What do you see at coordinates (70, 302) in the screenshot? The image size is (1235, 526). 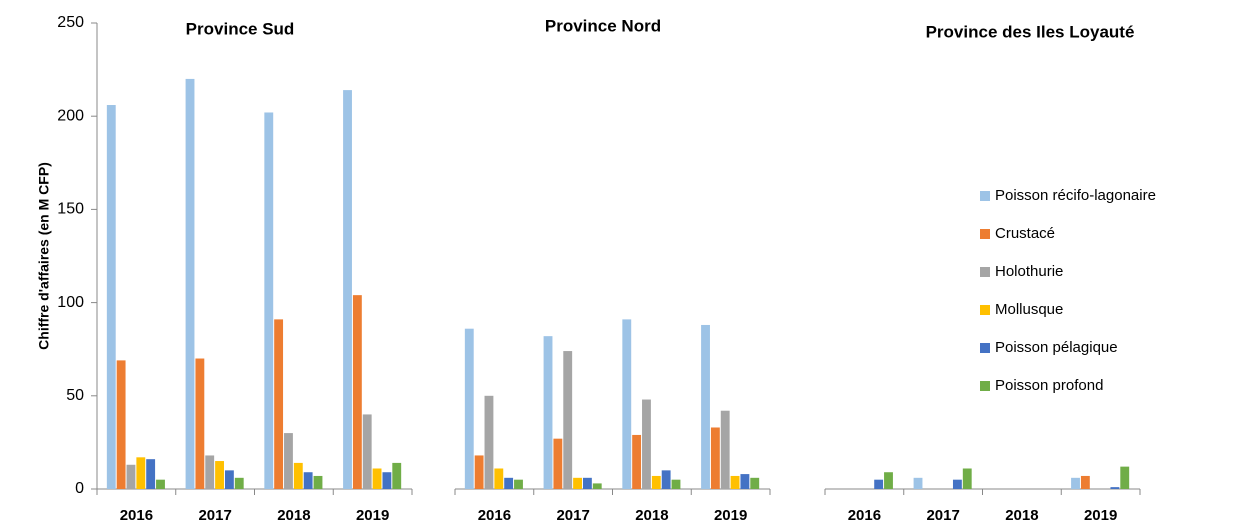 I see `y-tick-label: 100` at bounding box center [70, 302].